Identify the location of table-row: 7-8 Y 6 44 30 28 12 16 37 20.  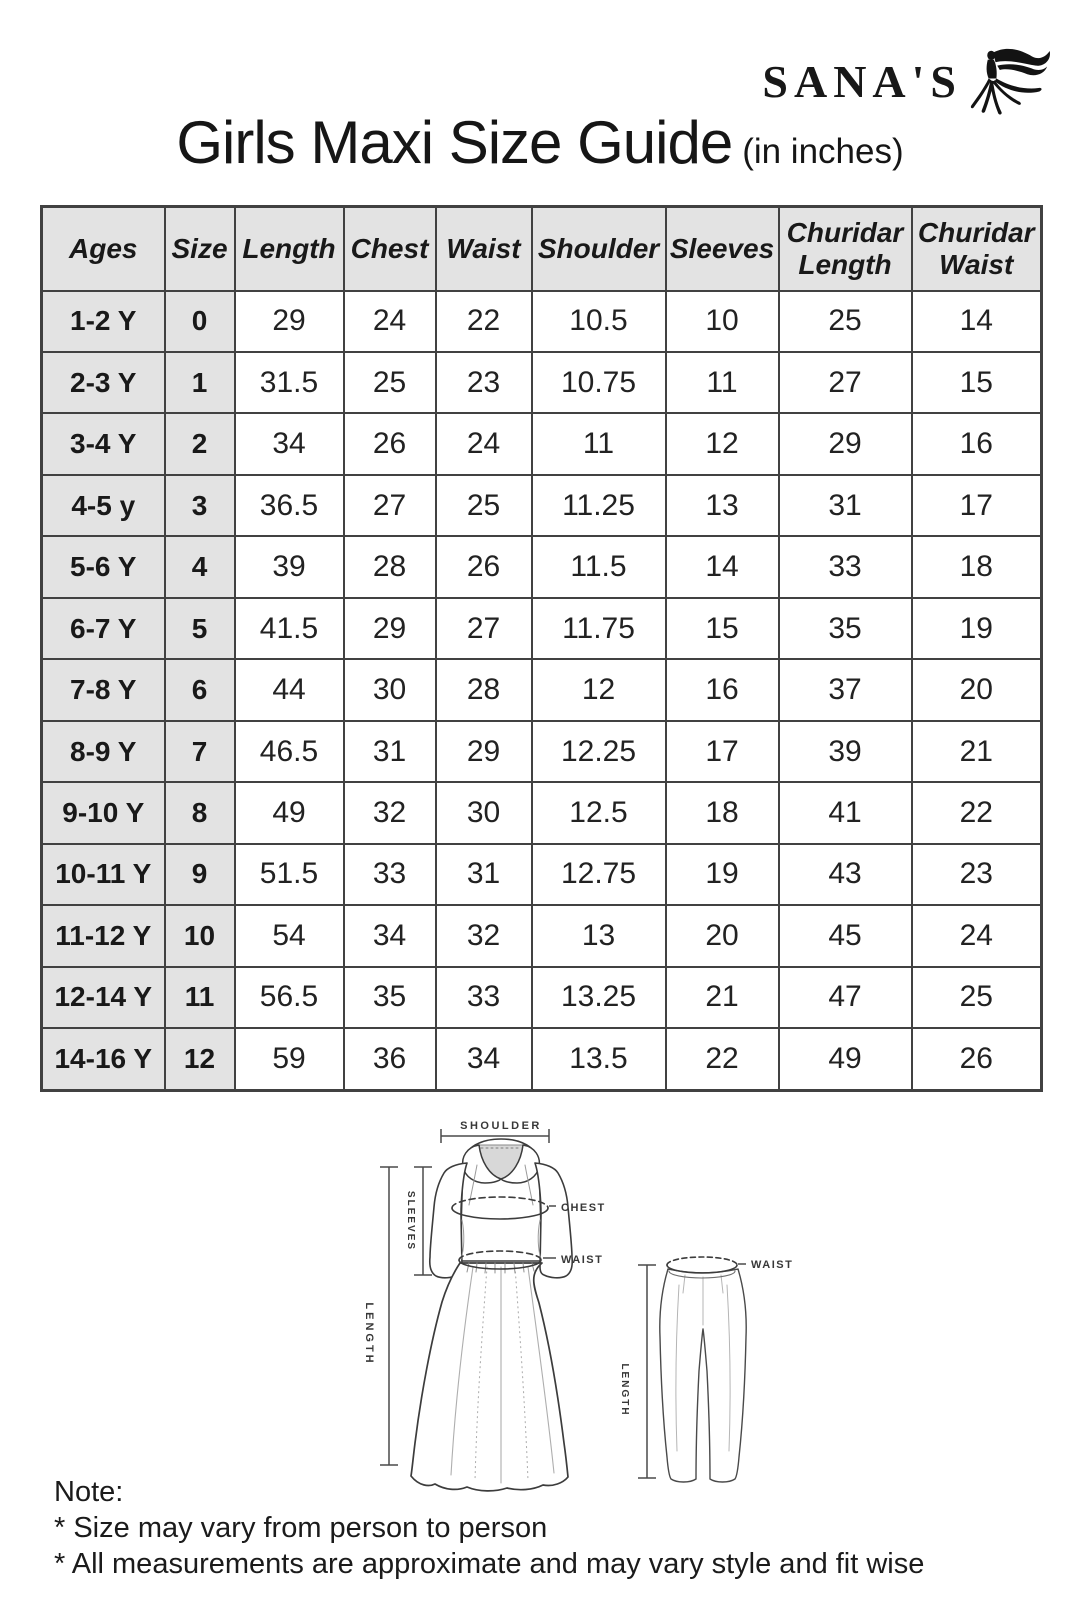
(541, 690).